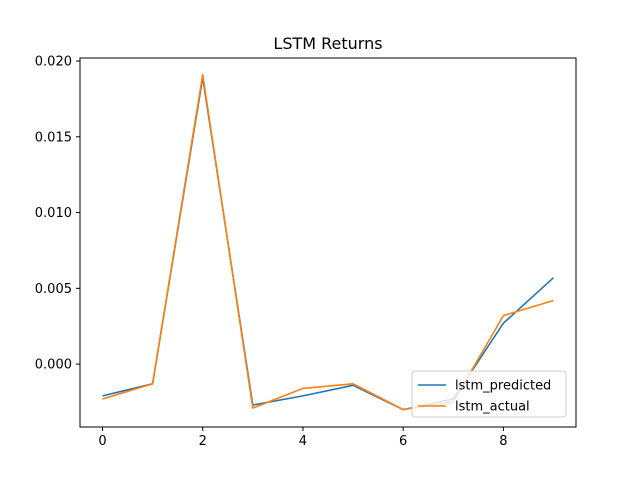 This screenshot has height=480, width=640. What do you see at coordinates (53, 213) in the screenshot?
I see `y-tick-label: 0.010` at bounding box center [53, 213].